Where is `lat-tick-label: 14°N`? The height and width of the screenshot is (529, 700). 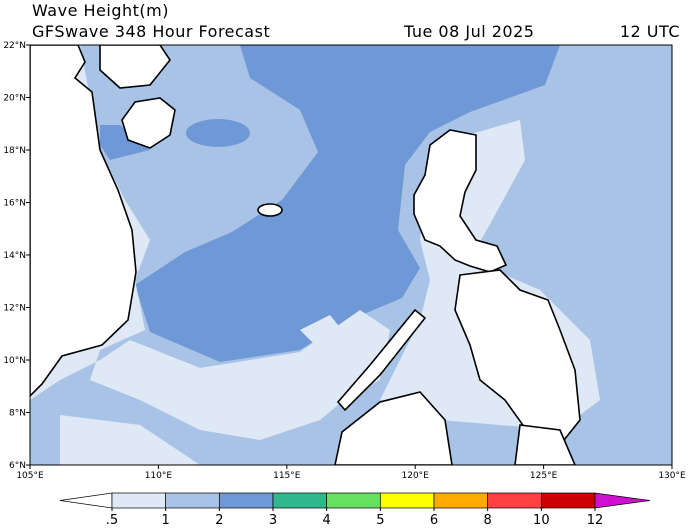
lat-tick-label: 14°N is located at coordinates (14, 256).